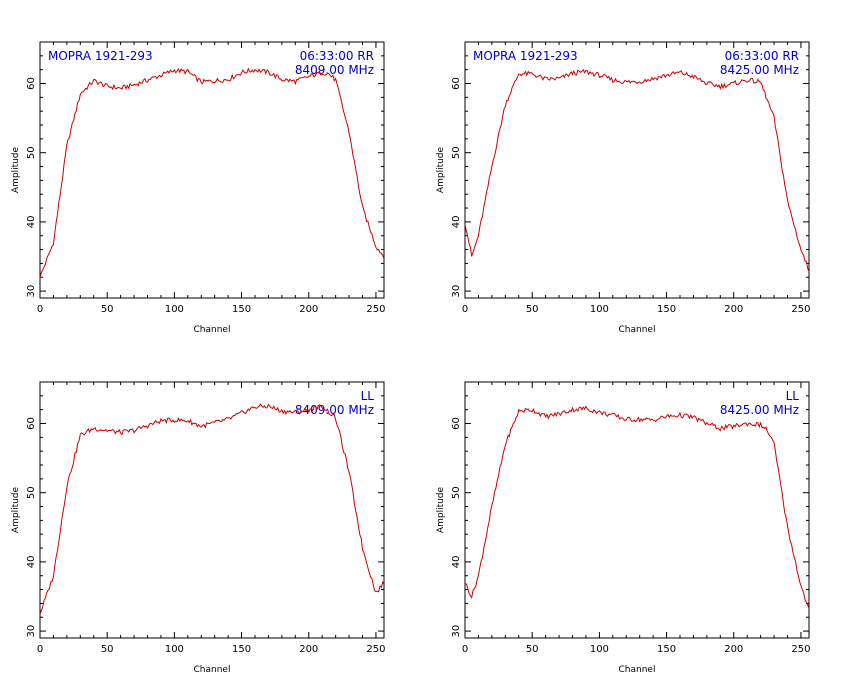  Describe the element at coordinates (334, 70) in the screenshot. I see `frequency-annotation: 8409.00 MHz` at that location.